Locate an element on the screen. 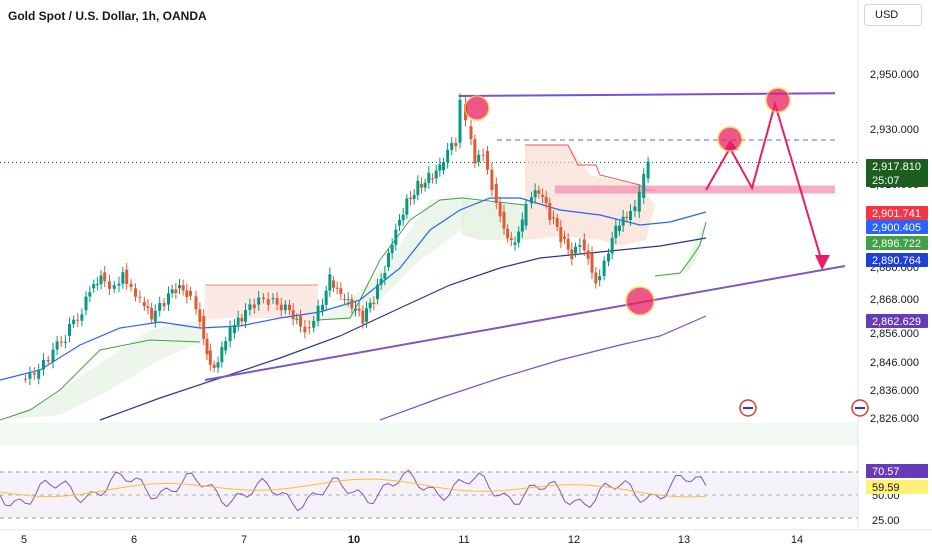 This screenshot has height=550, width=932. price-tick-label: 2,950.000 is located at coordinates (894, 75).